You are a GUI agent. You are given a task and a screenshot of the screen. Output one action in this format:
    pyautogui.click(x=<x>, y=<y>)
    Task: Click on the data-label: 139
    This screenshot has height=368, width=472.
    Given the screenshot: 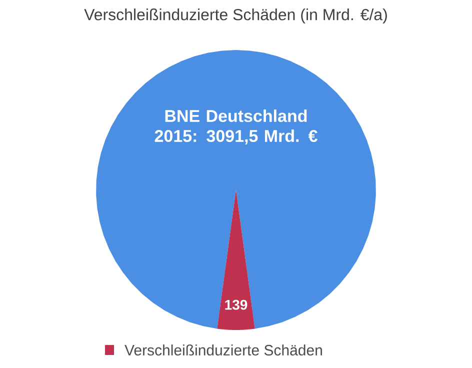 What is the action you would take?
    pyautogui.click(x=236, y=305)
    